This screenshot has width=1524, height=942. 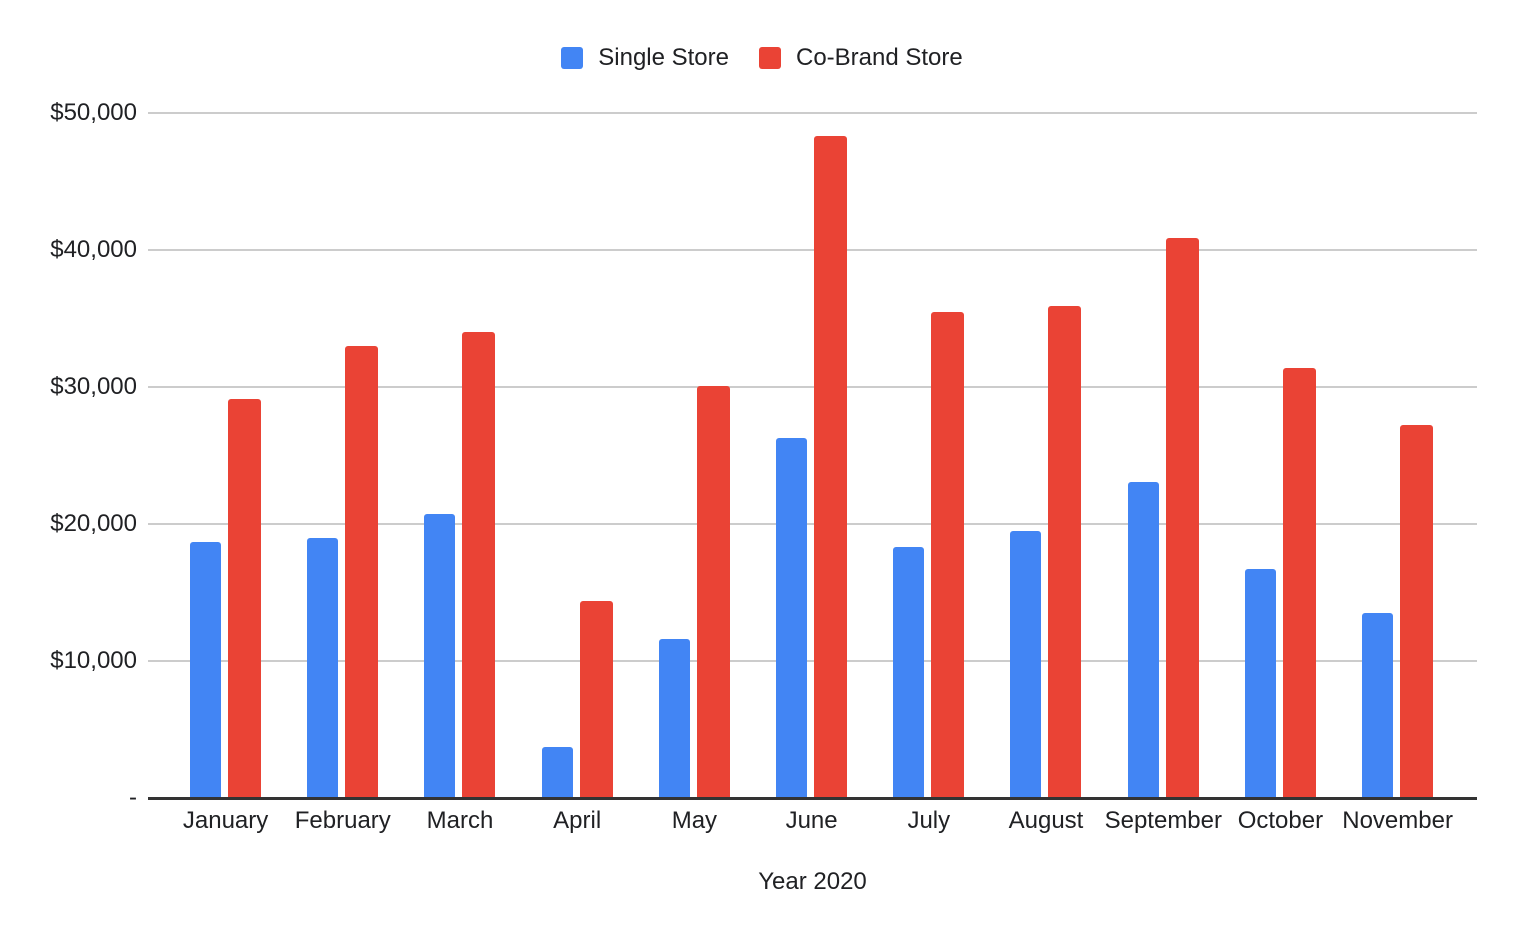 What do you see at coordinates (323, 667) in the screenshot?
I see `bar-single-store-february` at bounding box center [323, 667].